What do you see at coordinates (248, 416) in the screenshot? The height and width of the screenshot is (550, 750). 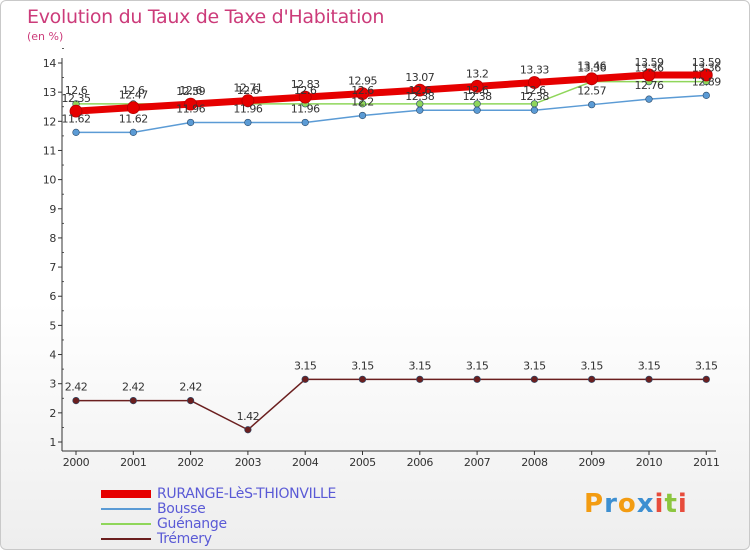 I see `data-label: 1.42` at bounding box center [248, 416].